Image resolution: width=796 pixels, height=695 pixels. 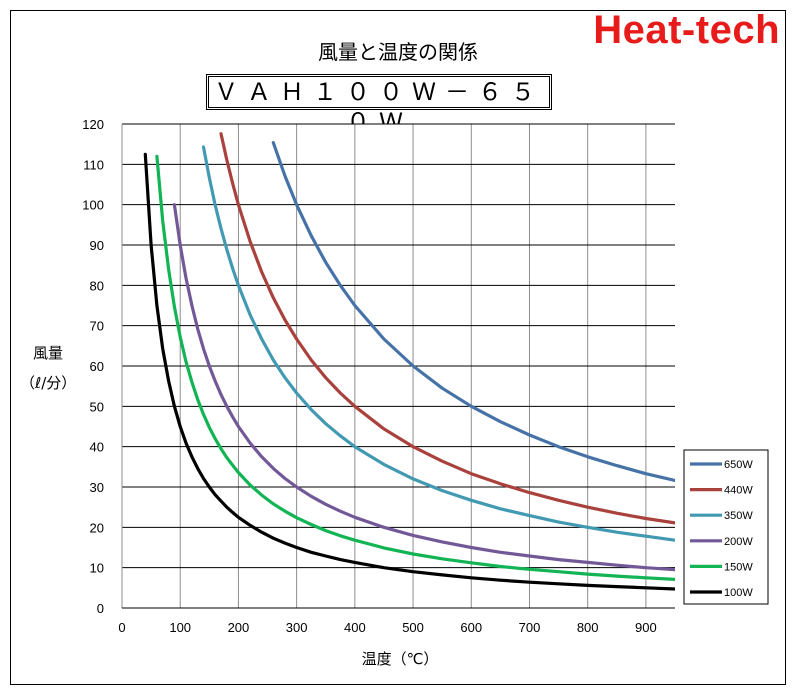 I want to click on brand-logo: Heat-tech, so click(x=686, y=30).